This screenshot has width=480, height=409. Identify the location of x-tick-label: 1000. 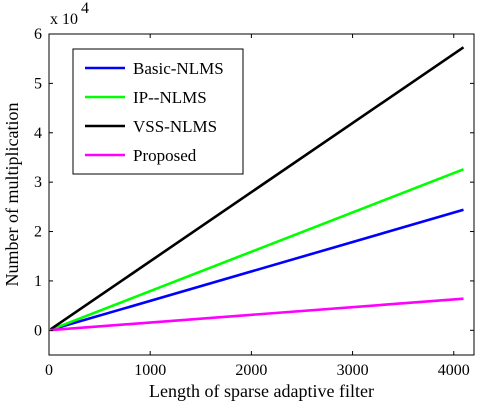
(150, 370).